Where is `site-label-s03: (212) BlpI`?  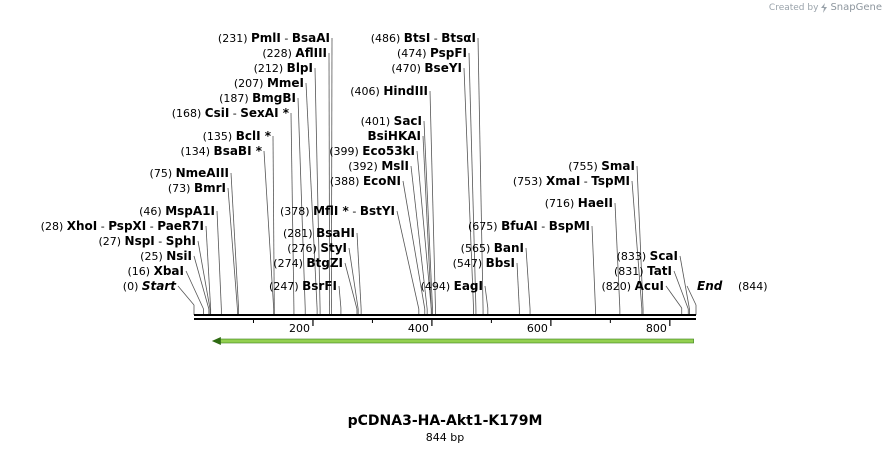
site-label-s03: (212) BlpI is located at coordinates (283, 68).